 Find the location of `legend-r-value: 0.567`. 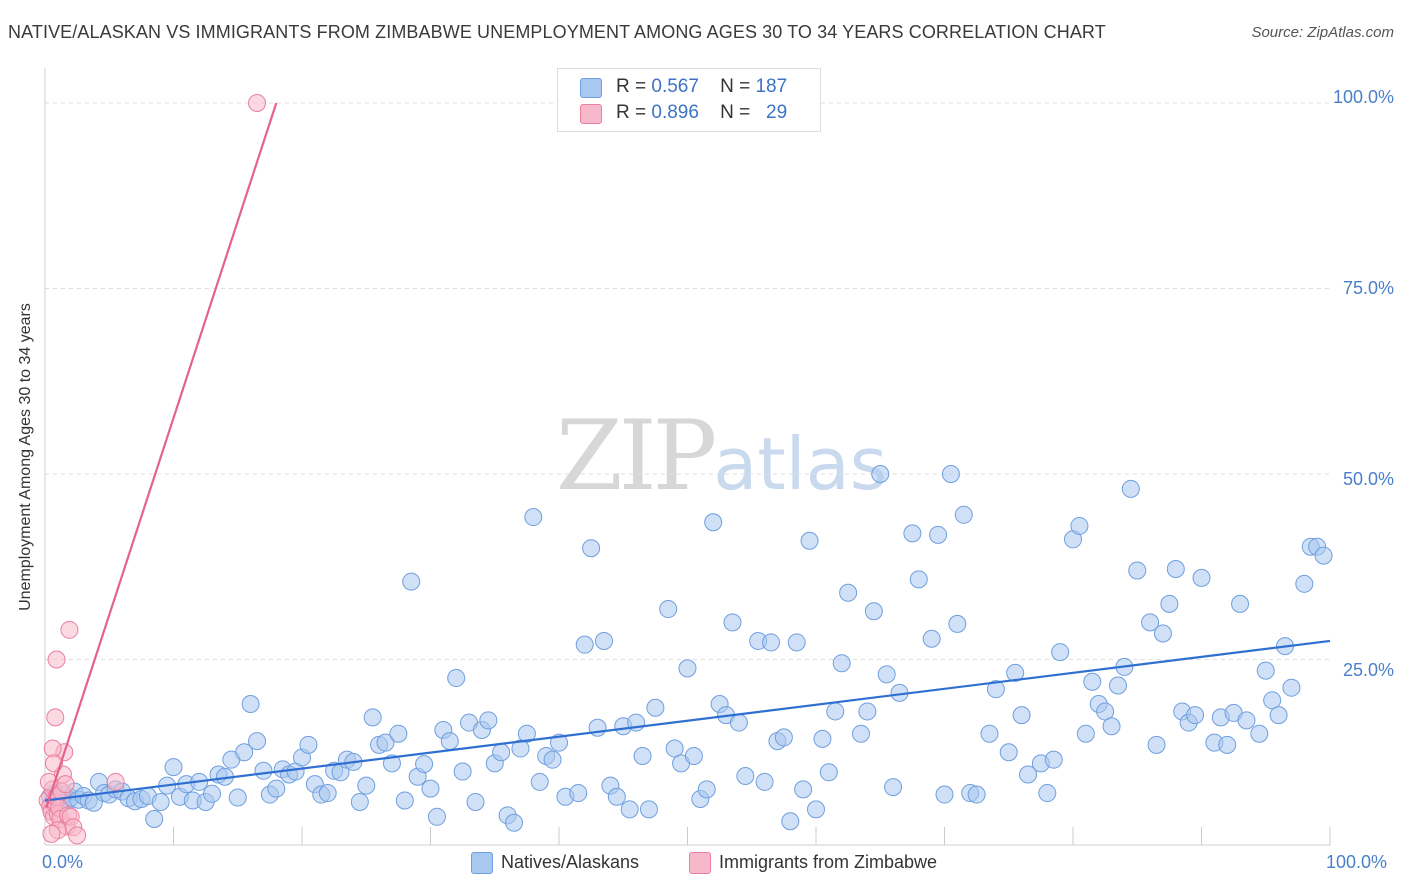

legend-r-value: 0.567 is located at coordinates (675, 86).